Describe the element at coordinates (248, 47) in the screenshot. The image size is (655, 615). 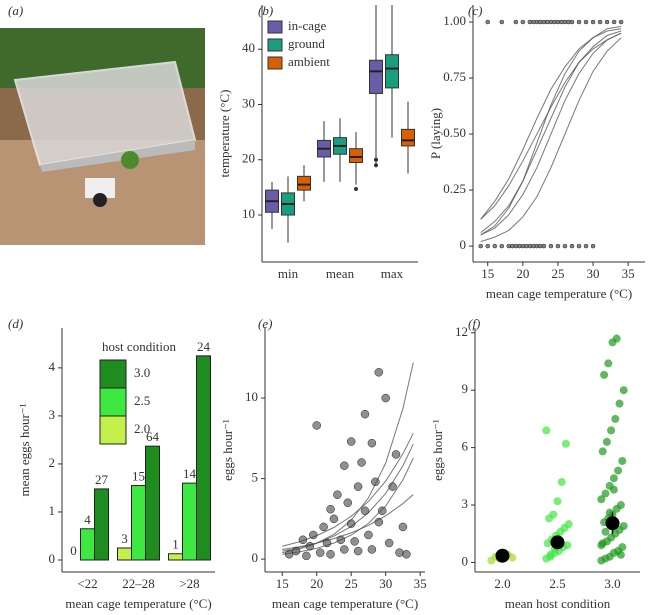
I see `y-tick-label: 40` at that location.